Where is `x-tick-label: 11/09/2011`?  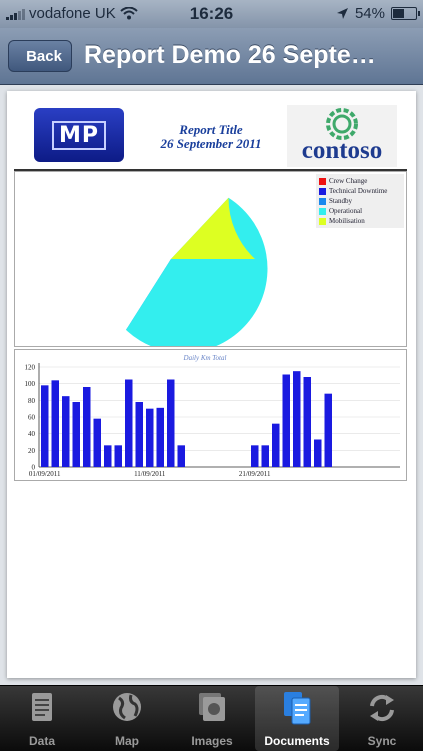
x-tick-label: 11/09/2011 is located at coordinates (150, 474).